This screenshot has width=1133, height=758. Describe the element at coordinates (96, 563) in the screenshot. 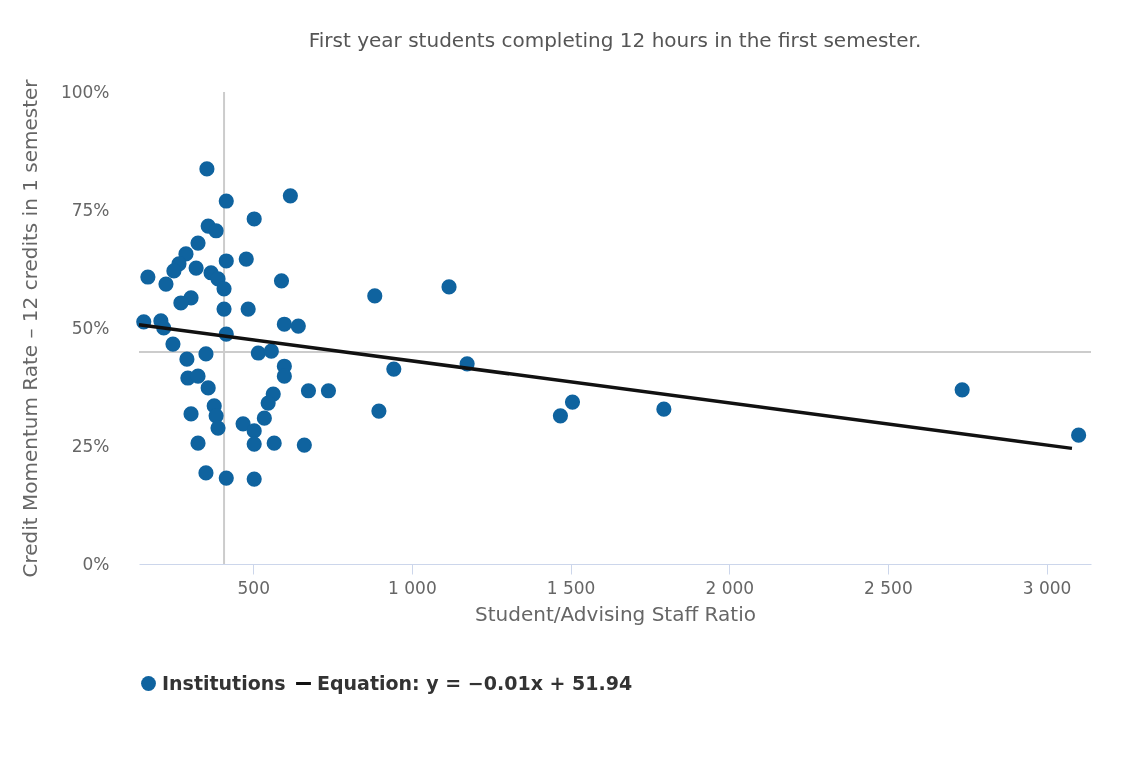

I see `y-tick-label: 0%` at that location.